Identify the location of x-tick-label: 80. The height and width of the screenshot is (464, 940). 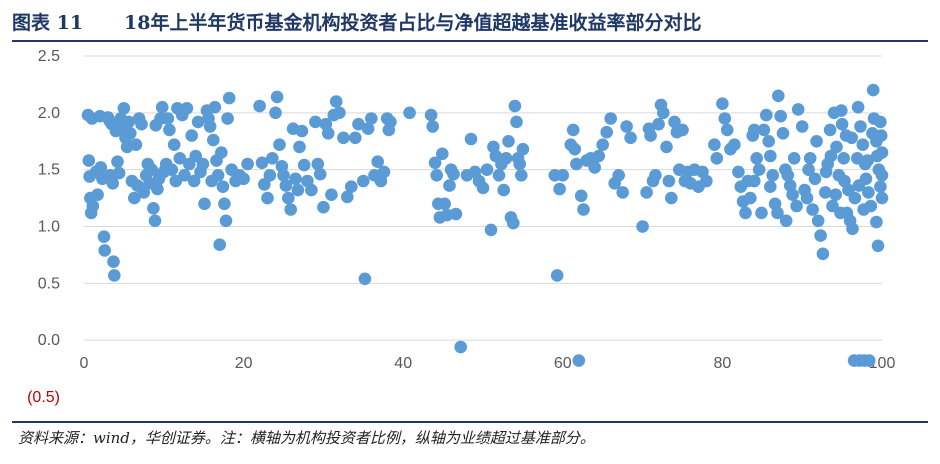
(723, 363).